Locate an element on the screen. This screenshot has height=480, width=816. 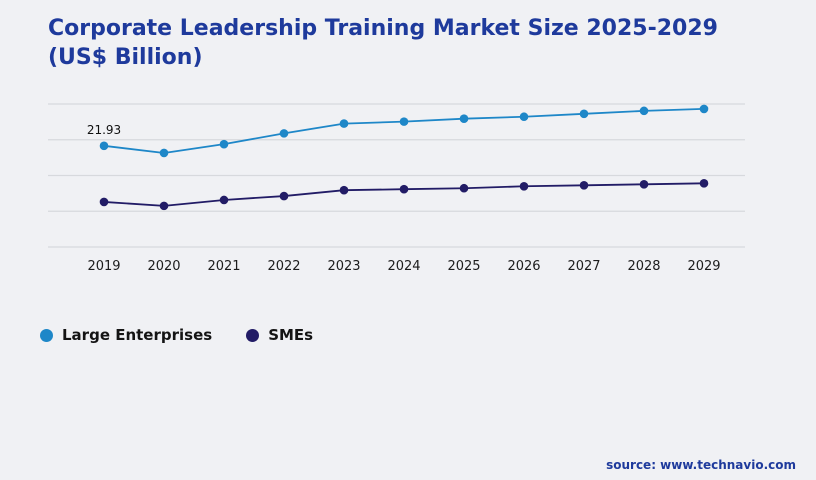
x-tick-label: 2019 is located at coordinates (103, 266).